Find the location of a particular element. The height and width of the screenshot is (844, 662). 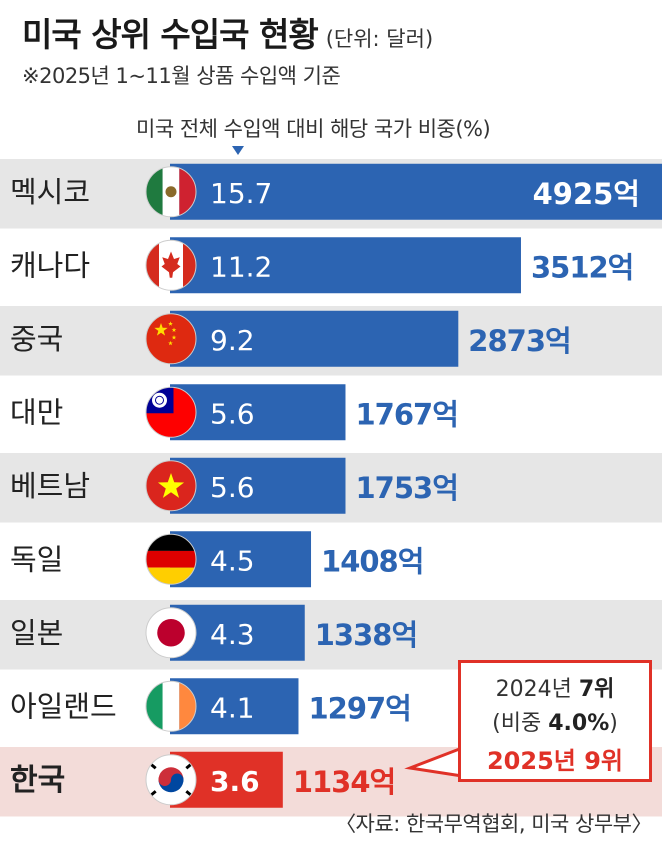

flag-emblem is located at coordinates (171, 192).